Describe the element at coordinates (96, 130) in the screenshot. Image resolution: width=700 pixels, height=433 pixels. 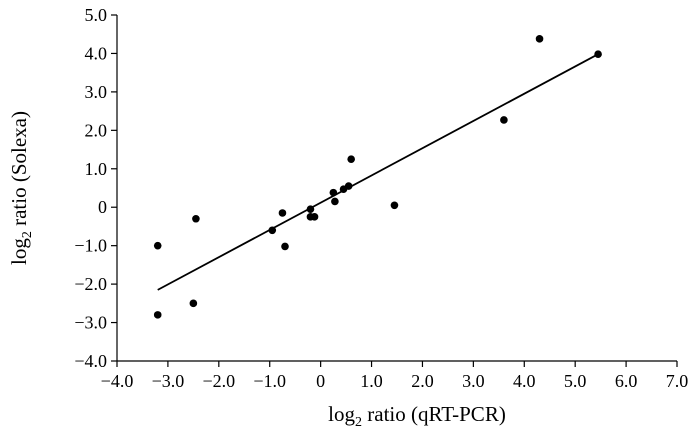
I see `y-tick-label: 2.0` at that location.